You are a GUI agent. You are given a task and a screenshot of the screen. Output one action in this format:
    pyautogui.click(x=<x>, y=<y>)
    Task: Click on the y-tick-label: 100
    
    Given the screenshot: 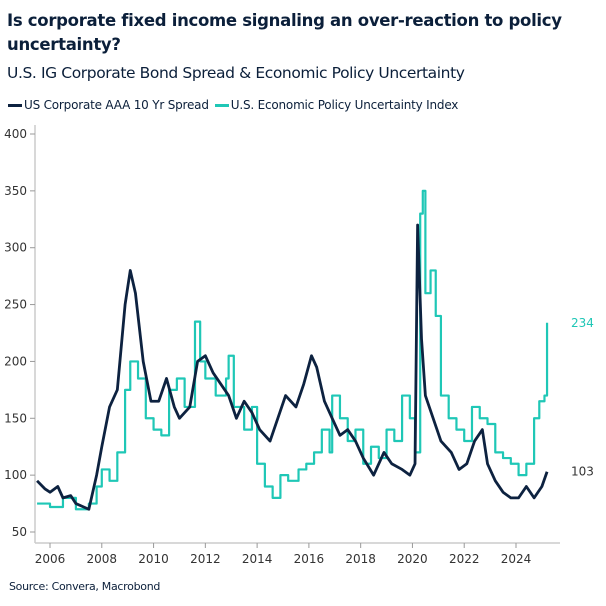 What is the action you would take?
    pyautogui.click(x=15, y=475)
    